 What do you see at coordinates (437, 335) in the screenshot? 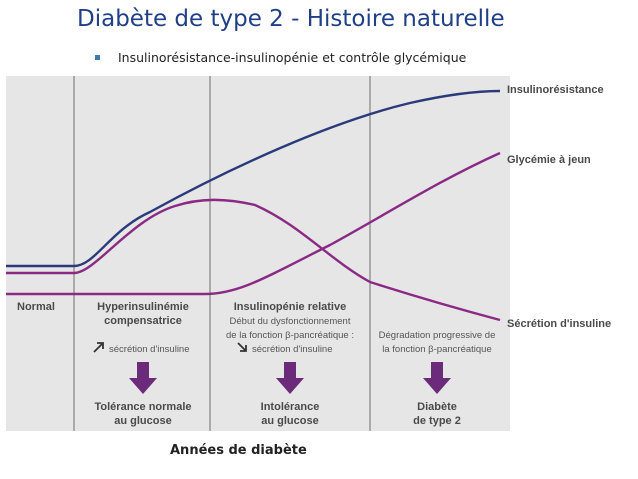
I see `stage-note-degradation-1: Dégradation progressive de` at bounding box center [437, 335].